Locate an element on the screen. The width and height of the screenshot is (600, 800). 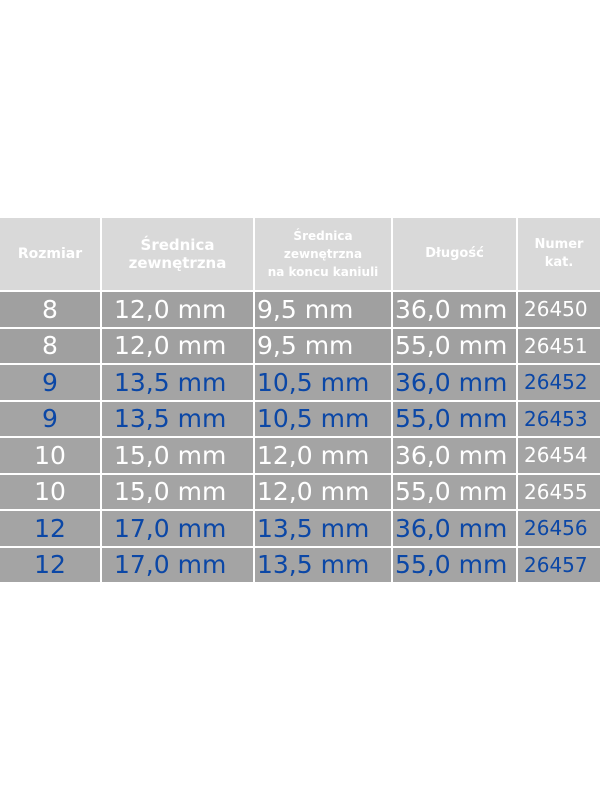
table-row: 12 17,0 mm 13,5 mm 36,0 mm 26456 is located at coordinates (300, 528).